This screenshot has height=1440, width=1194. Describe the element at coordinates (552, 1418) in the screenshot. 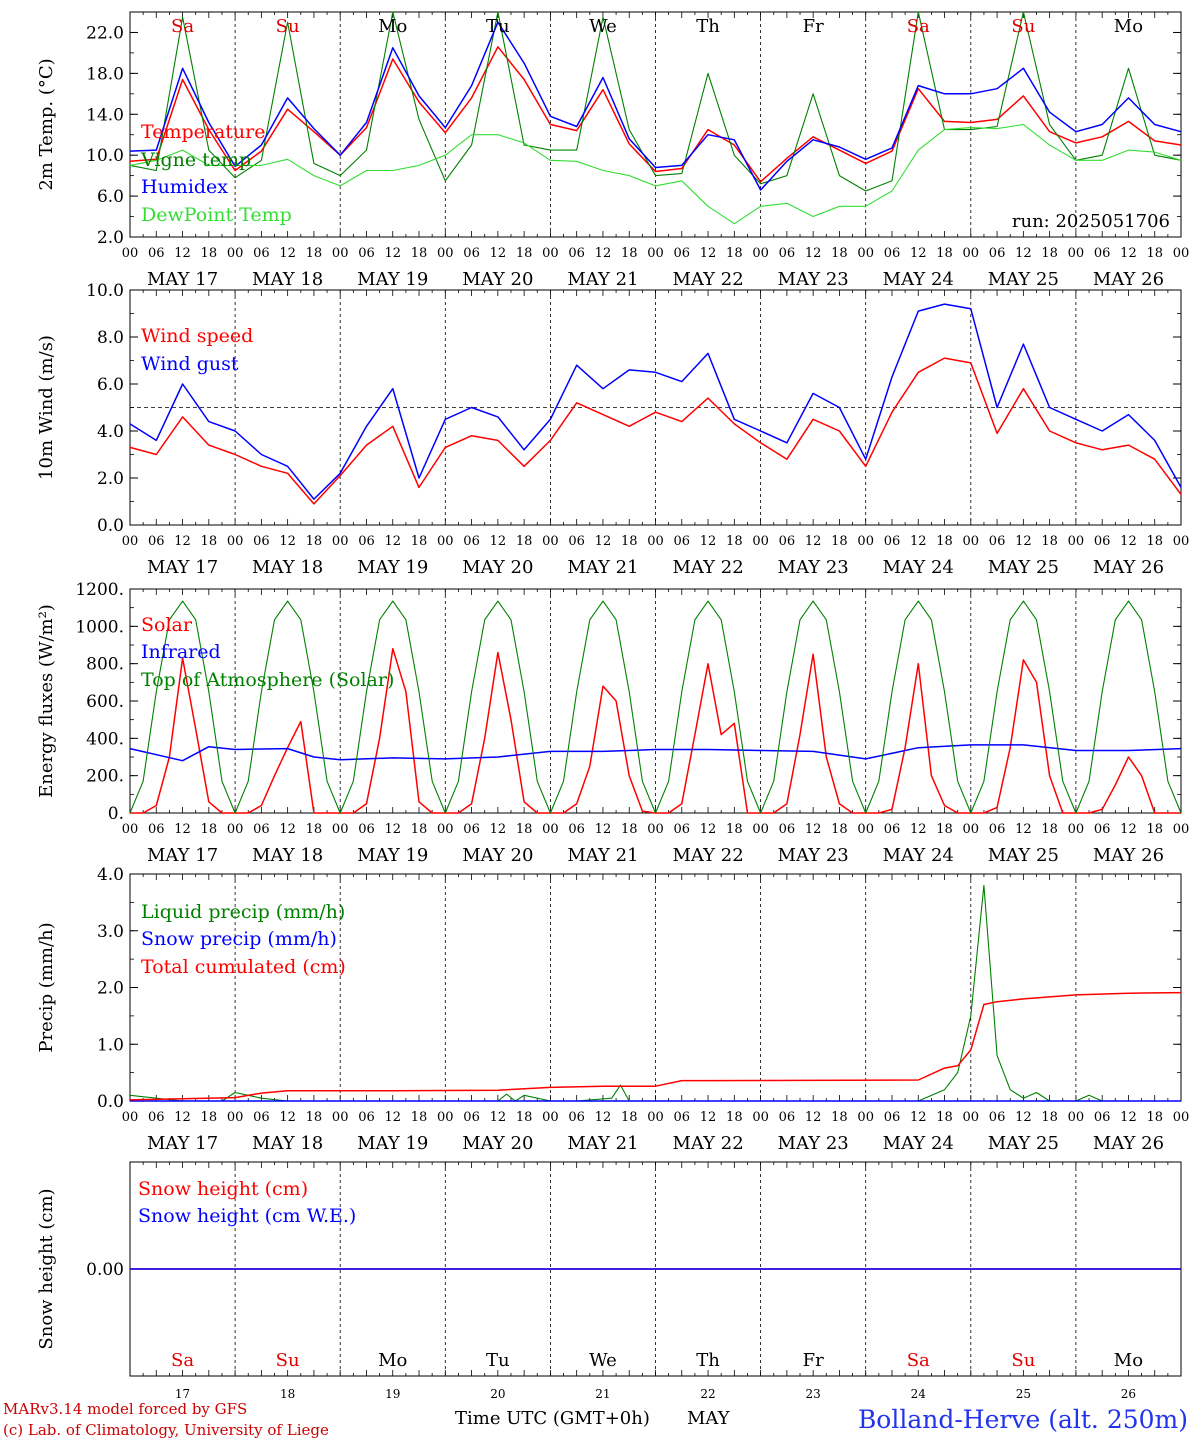

I see `time-axis-label: Time UTC (GMT+0h)` at that location.